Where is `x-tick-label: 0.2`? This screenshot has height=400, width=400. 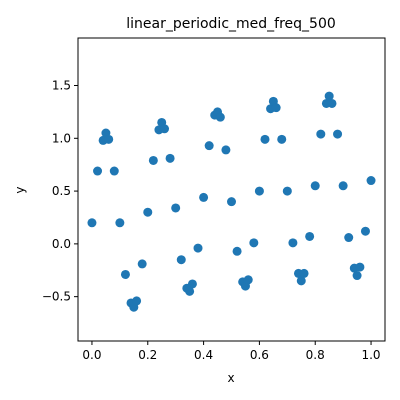 x-tick-label: 0.2 is located at coordinates (147, 355).